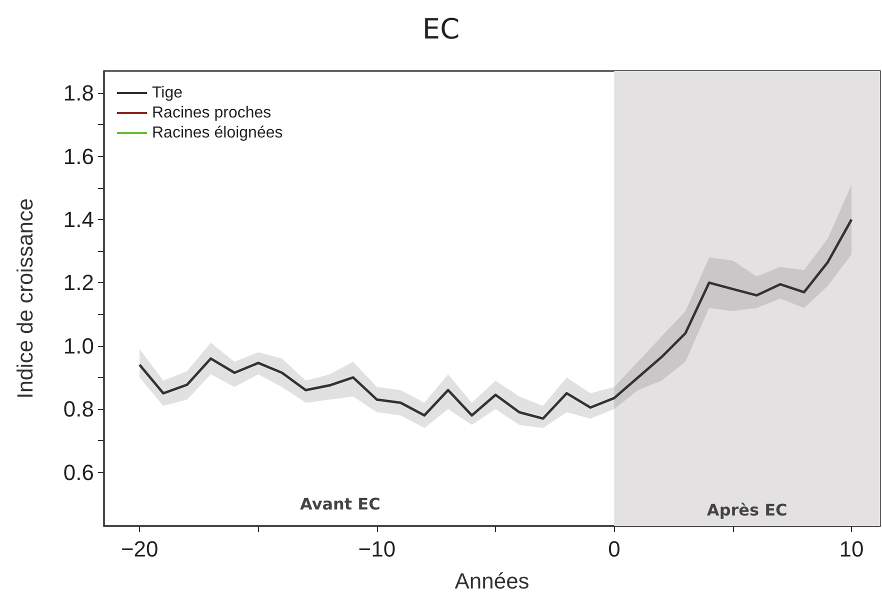 Image resolution: width=882 pixels, height=597 pixels. I want to click on annotation: Avant EC, so click(340, 504).